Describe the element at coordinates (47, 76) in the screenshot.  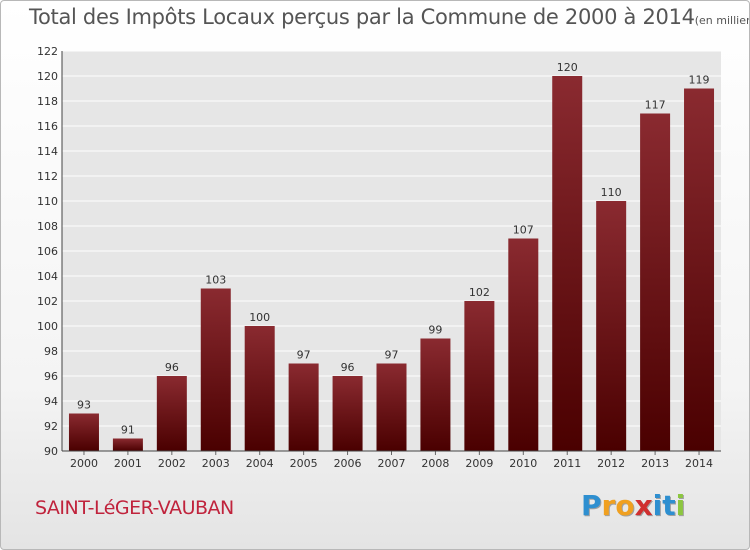
I see `y-tick-label: 120` at that location.